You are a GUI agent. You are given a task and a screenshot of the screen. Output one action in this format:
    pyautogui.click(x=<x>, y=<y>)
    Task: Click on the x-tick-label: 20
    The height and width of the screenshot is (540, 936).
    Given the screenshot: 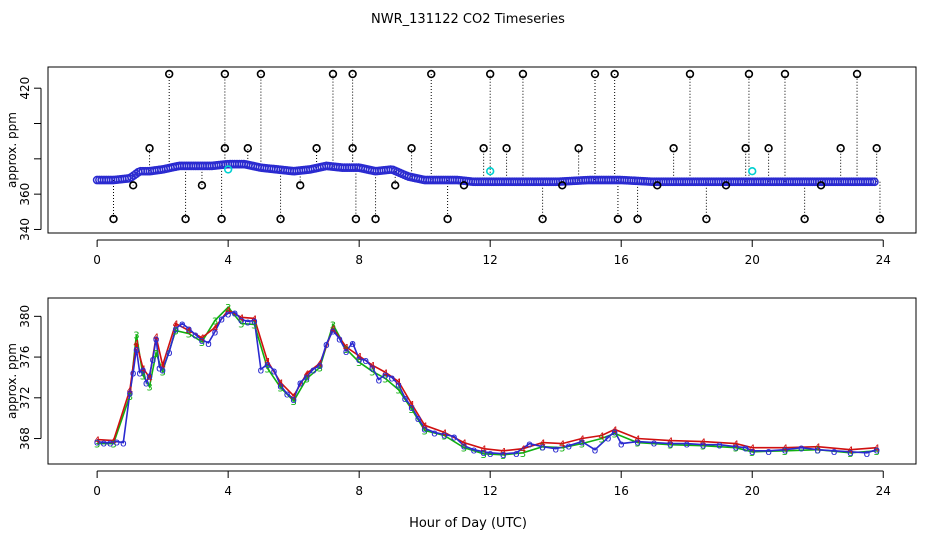 What is the action you would take?
    pyautogui.click(x=752, y=260)
    